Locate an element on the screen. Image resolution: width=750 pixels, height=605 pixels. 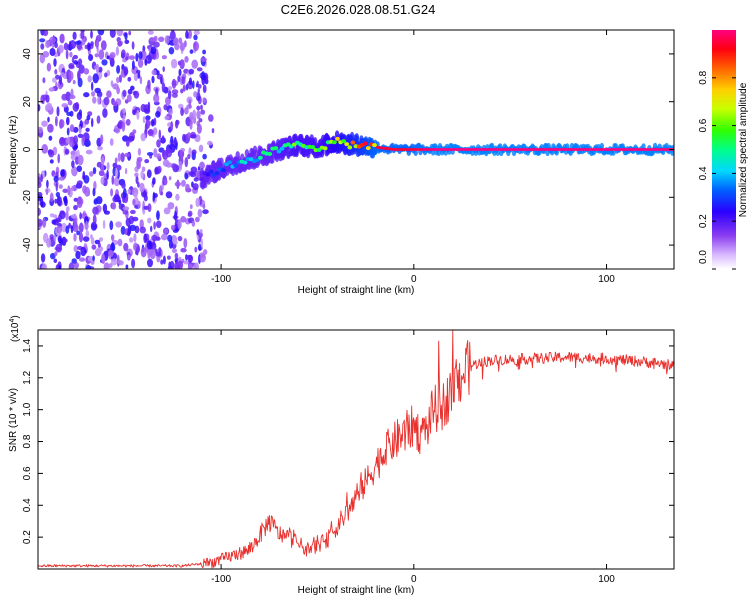
colorbar-gradient is located at coordinates (724, 149).